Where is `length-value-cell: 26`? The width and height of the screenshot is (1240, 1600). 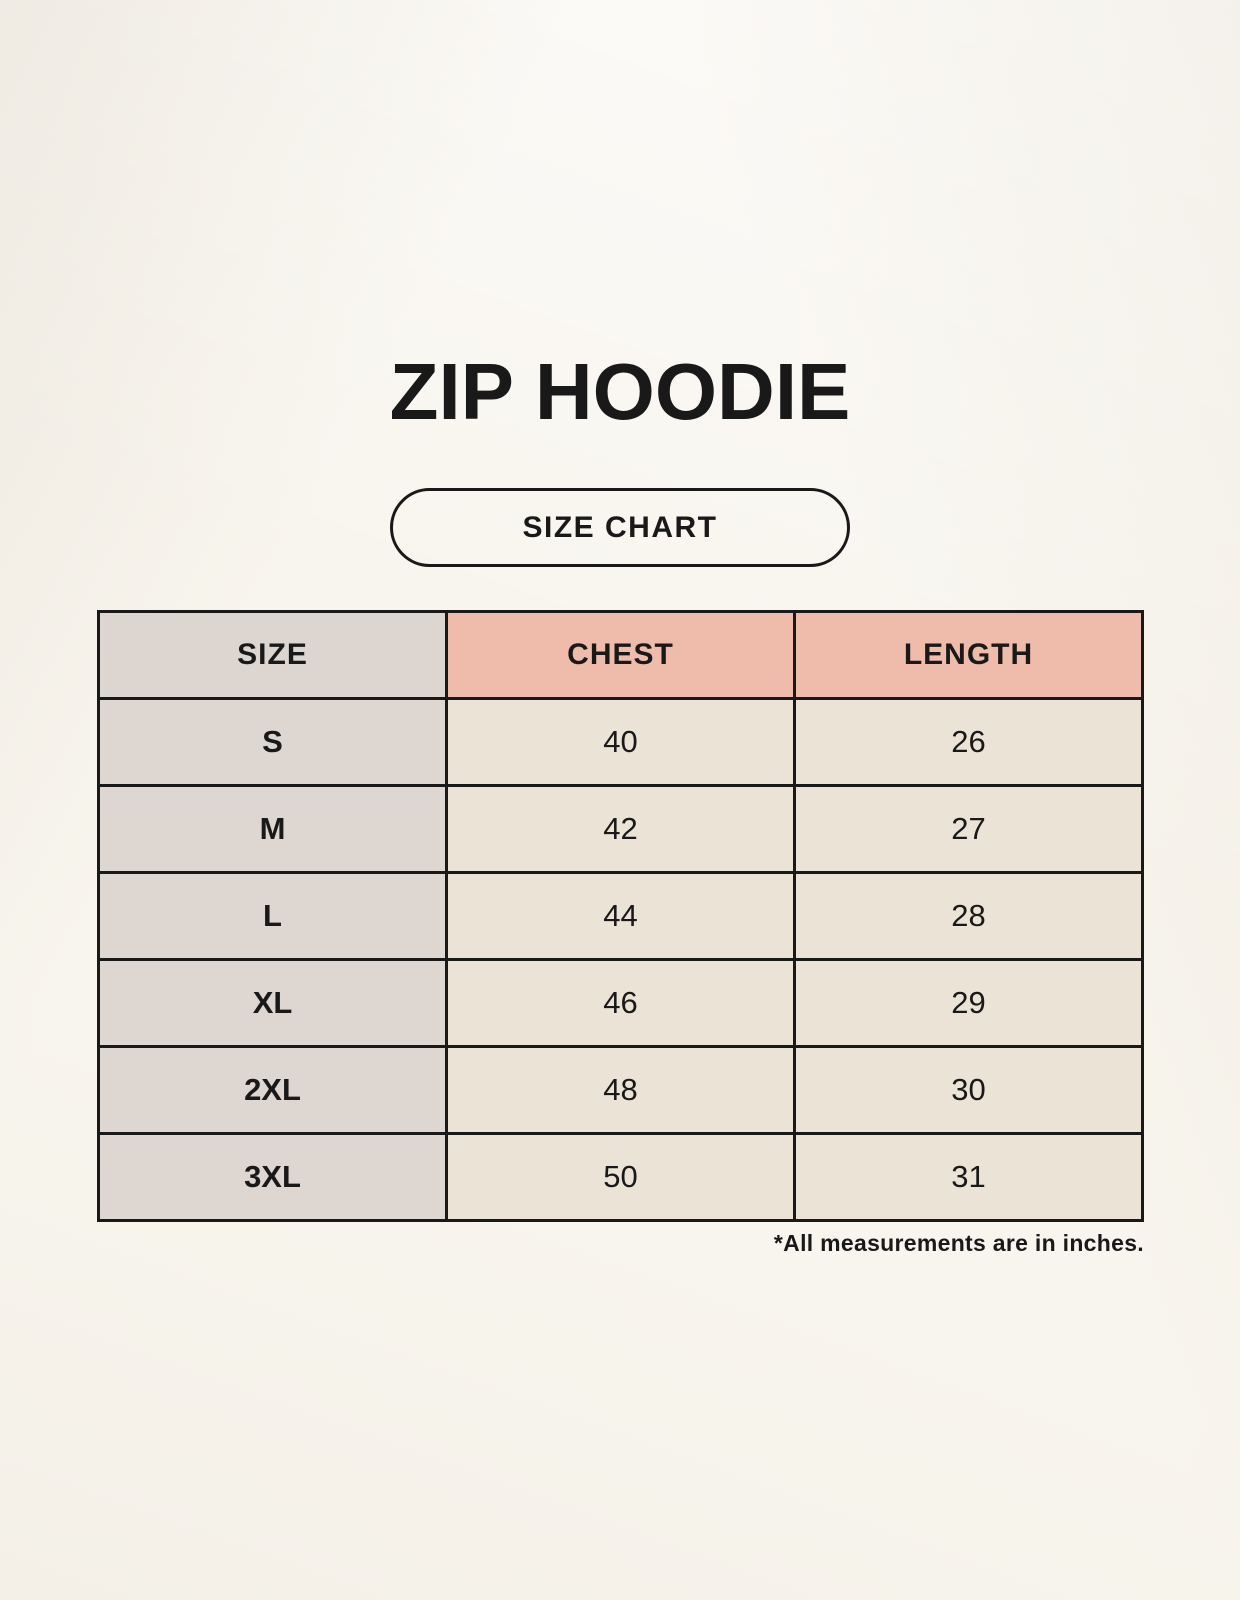
length-value-cell: 26 is located at coordinates (968, 742).